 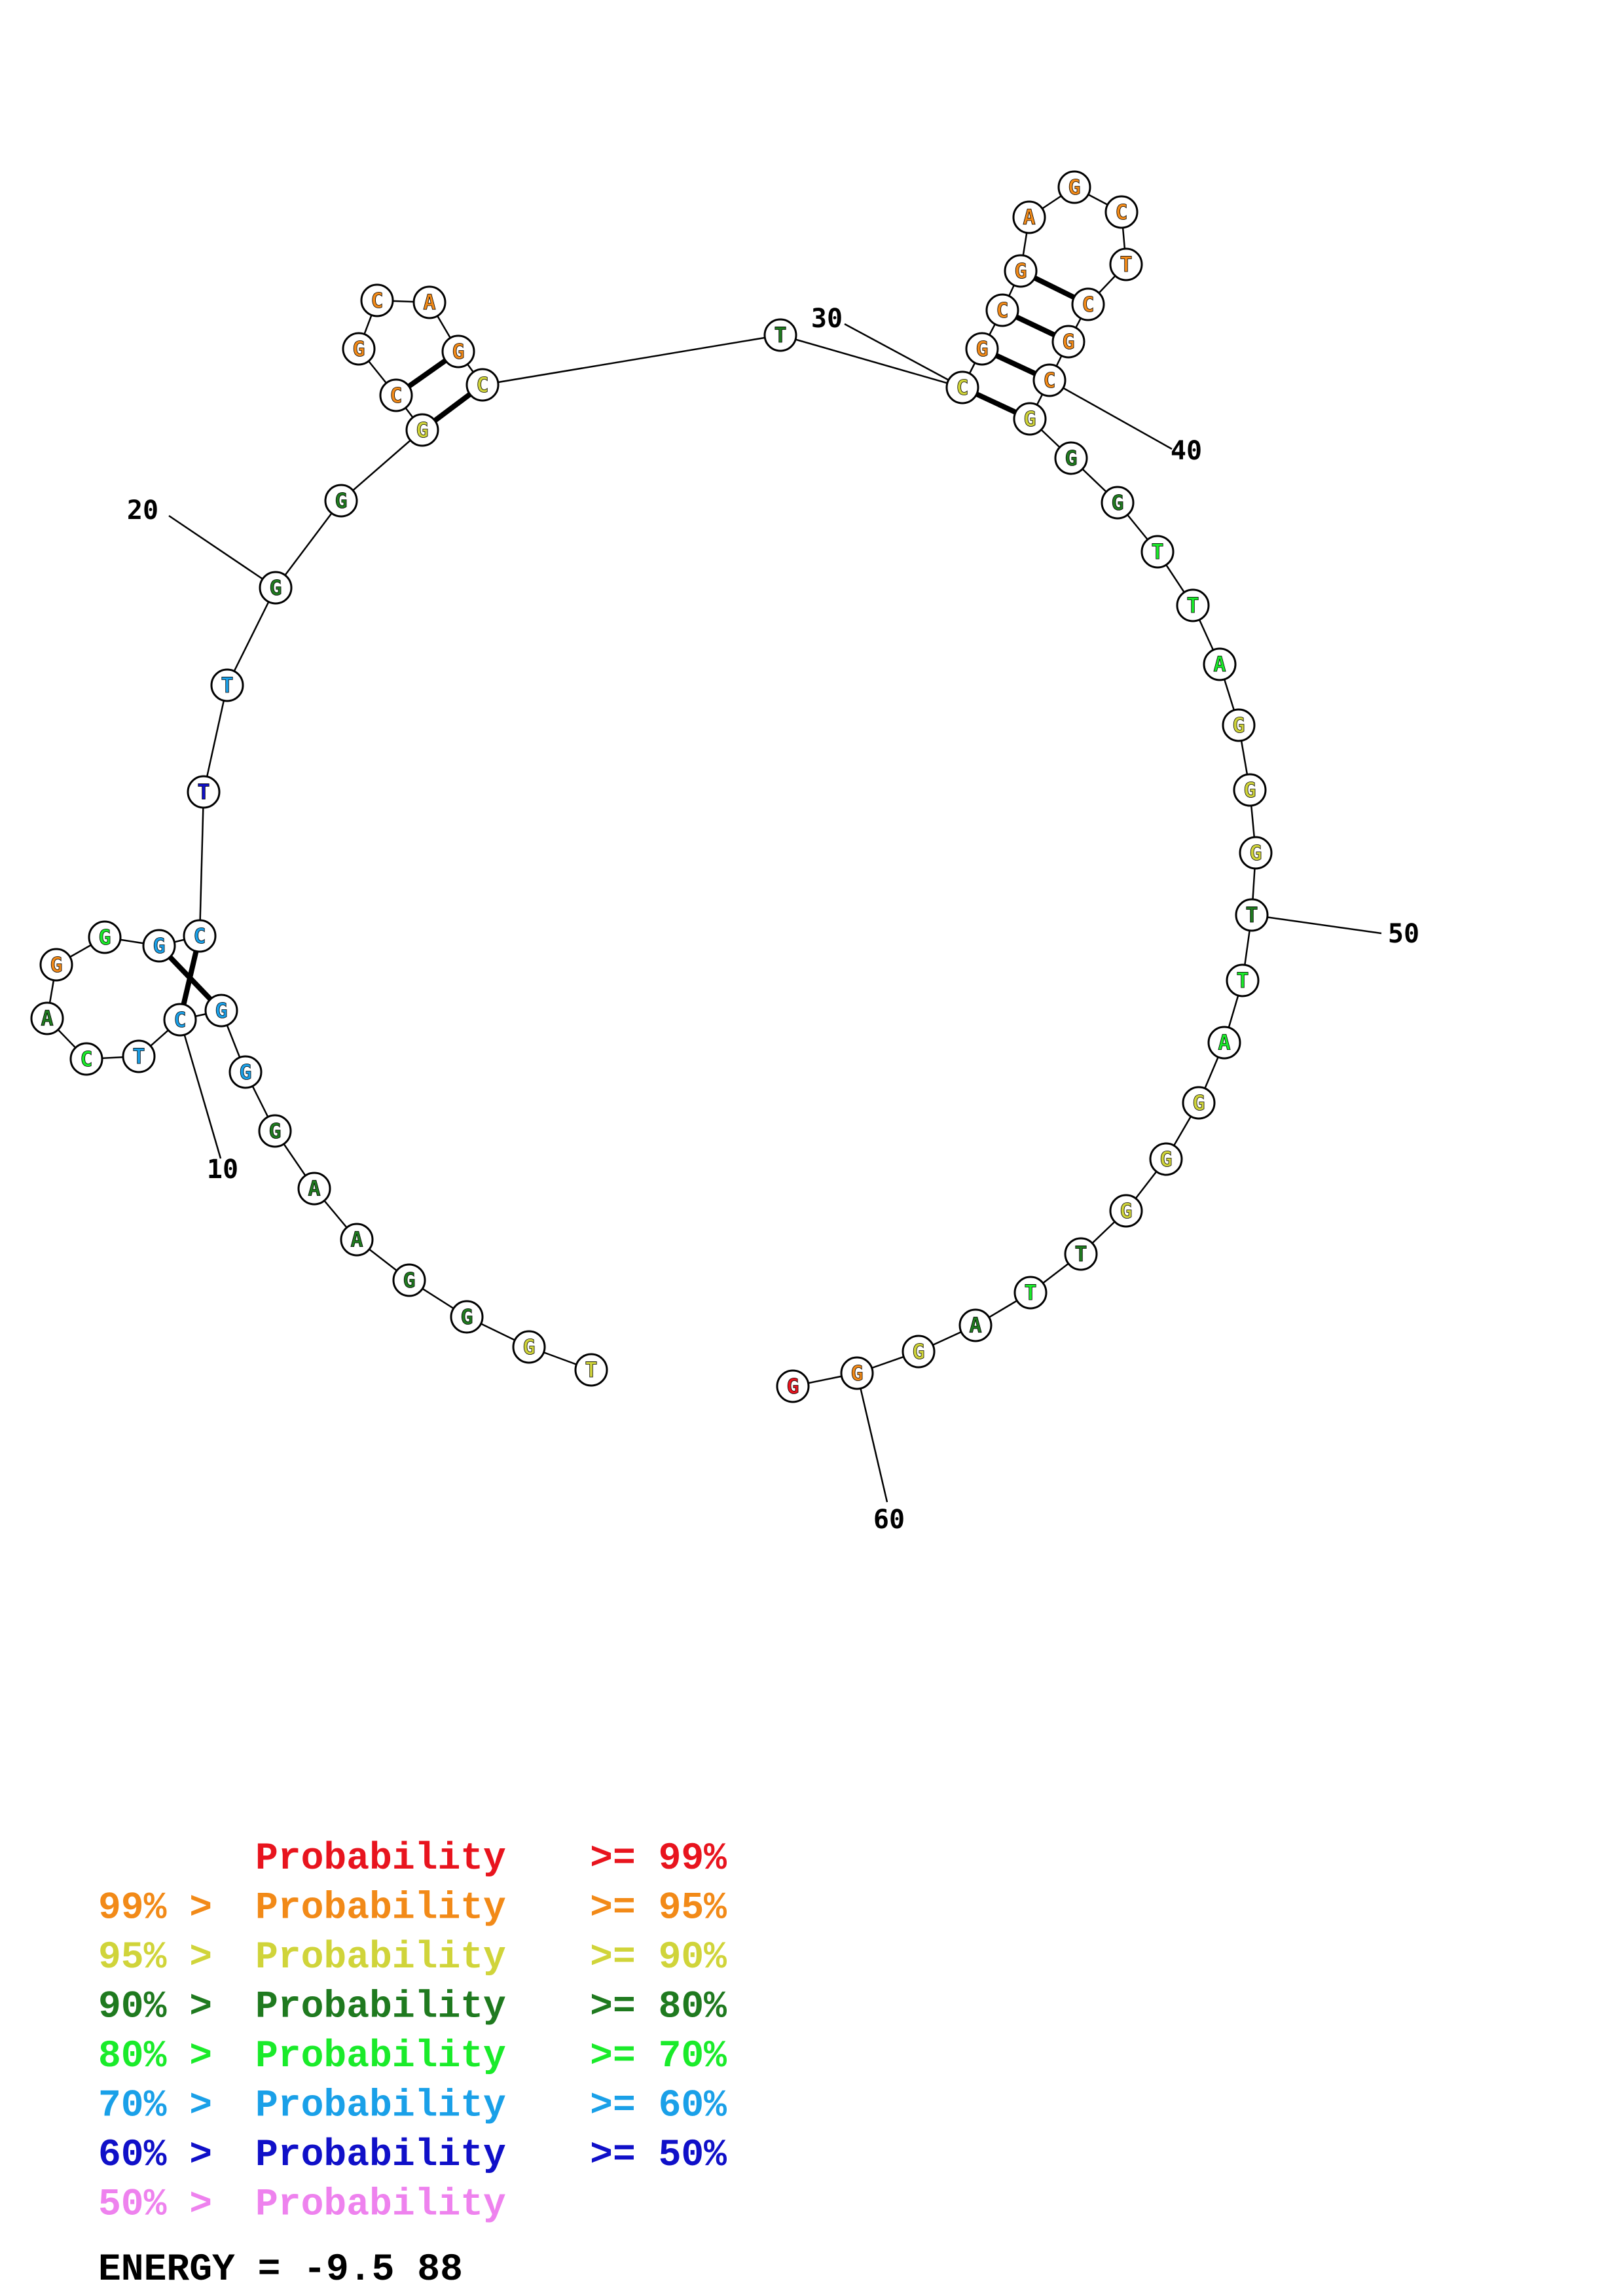 What do you see at coordinates (155, 2205) in the screenshot?
I see `legend-prefix: 50% >` at bounding box center [155, 2205].